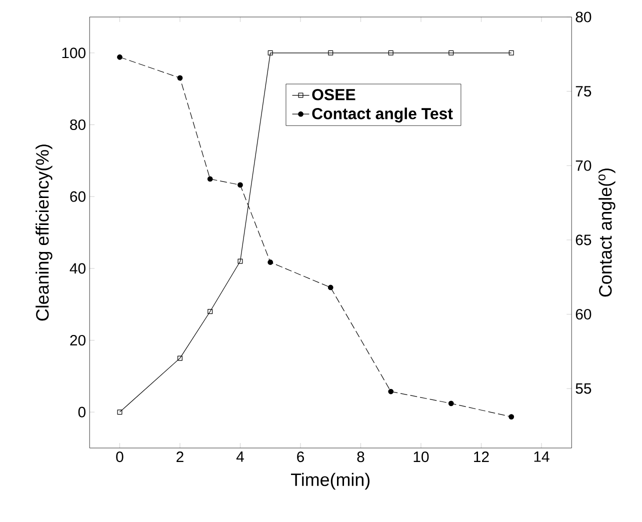 The height and width of the screenshot is (522, 642). What do you see at coordinates (584, 91) in the screenshot?
I see `y2-tick-label: 75` at bounding box center [584, 91].